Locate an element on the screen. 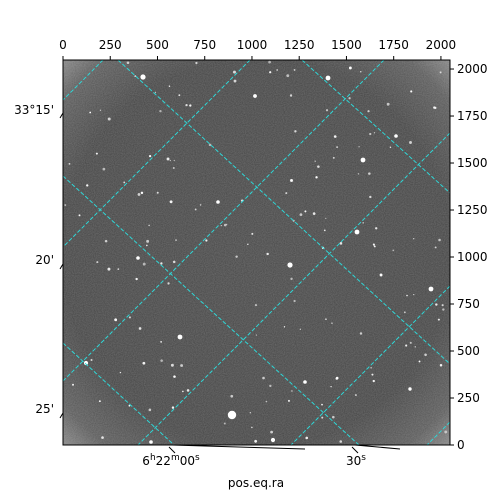 This screenshot has height=500, width=500. right-tick-label: 500 is located at coordinates (468, 351).